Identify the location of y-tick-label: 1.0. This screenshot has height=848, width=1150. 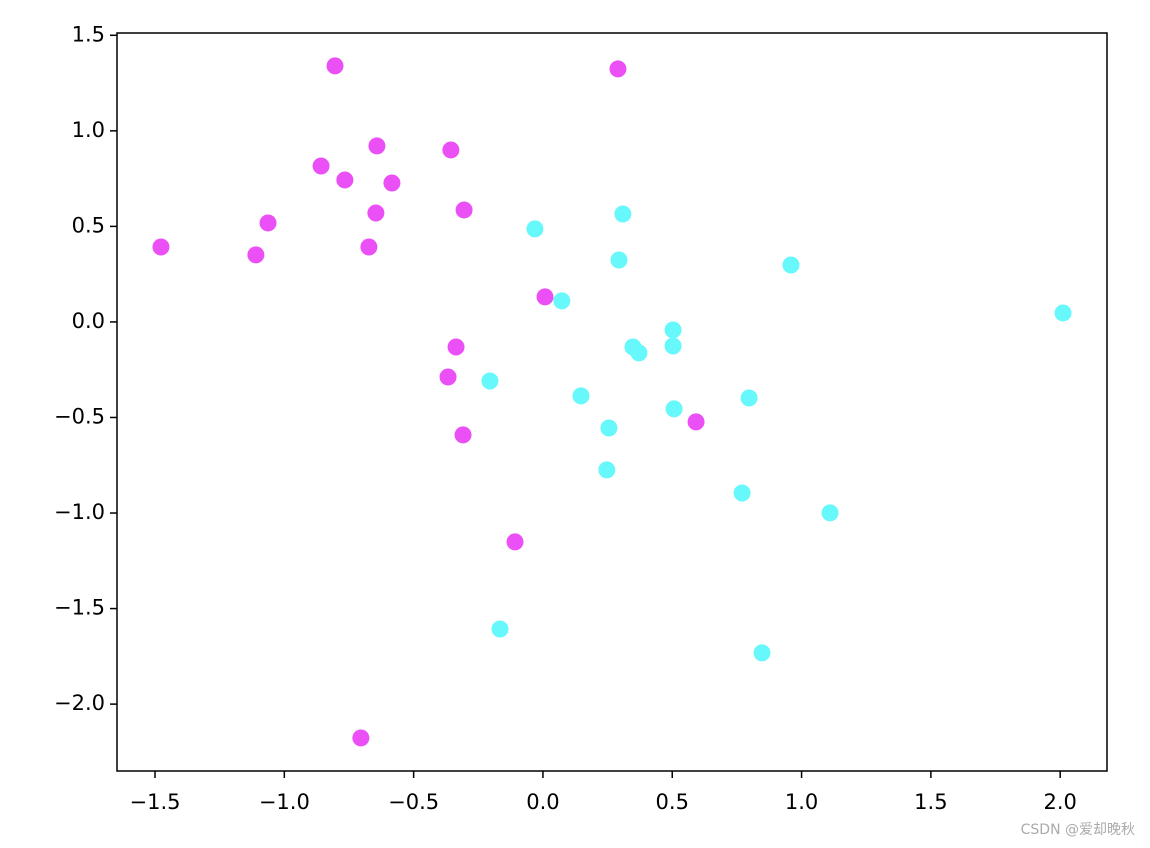
(88, 130).